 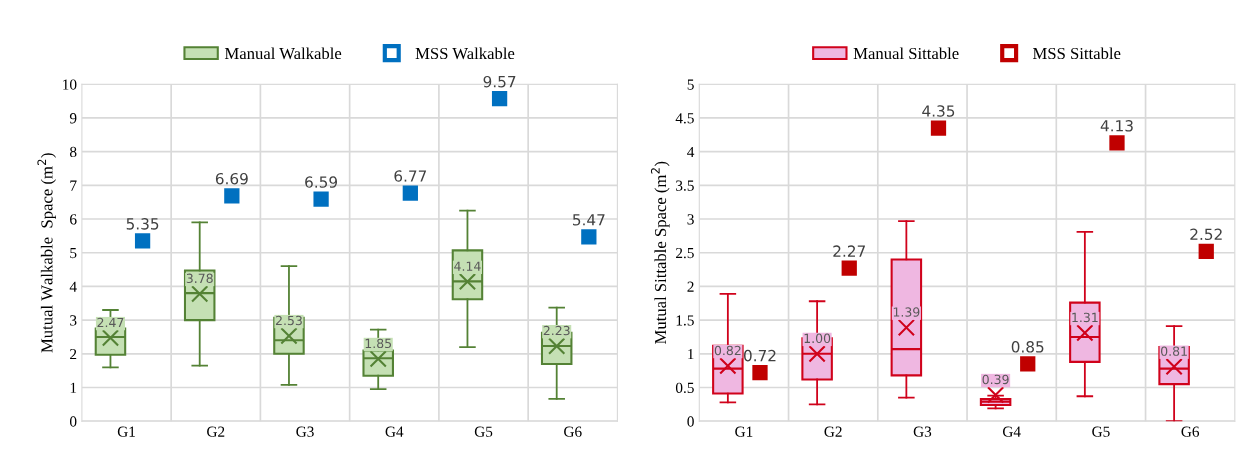 I want to click on y-tick-label: 1.5, so click(x=685, y=320).